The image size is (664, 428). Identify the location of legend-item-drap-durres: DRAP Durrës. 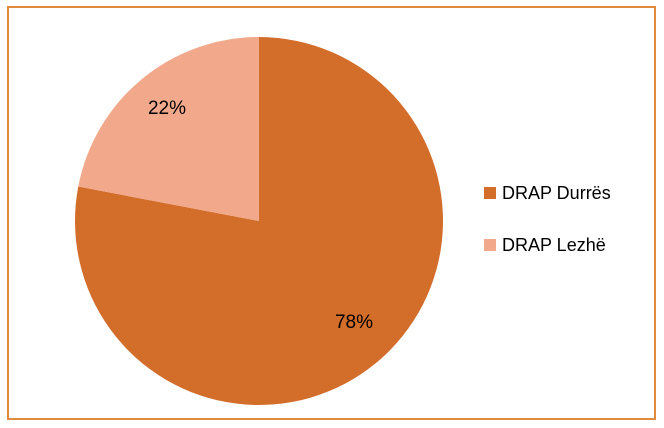
(547, 193).